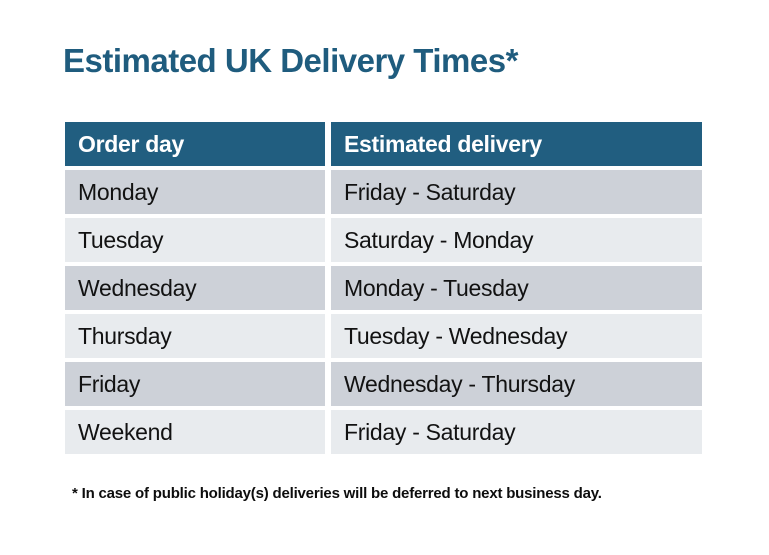 Image resolution: width=769 pixels, height=555 pixels. Describe the element at coordinates (516, 336) in the screenshot. I see `cell-estimated-delivery: Tuesday - Wednesday` at that location.